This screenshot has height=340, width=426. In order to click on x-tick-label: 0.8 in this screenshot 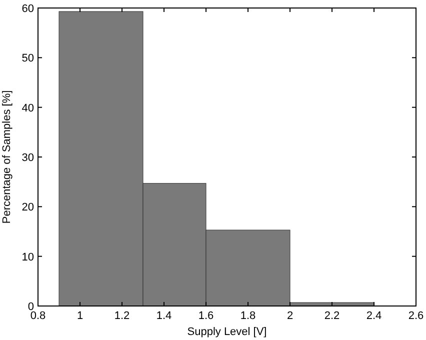, I will do `click(38, 316)`.